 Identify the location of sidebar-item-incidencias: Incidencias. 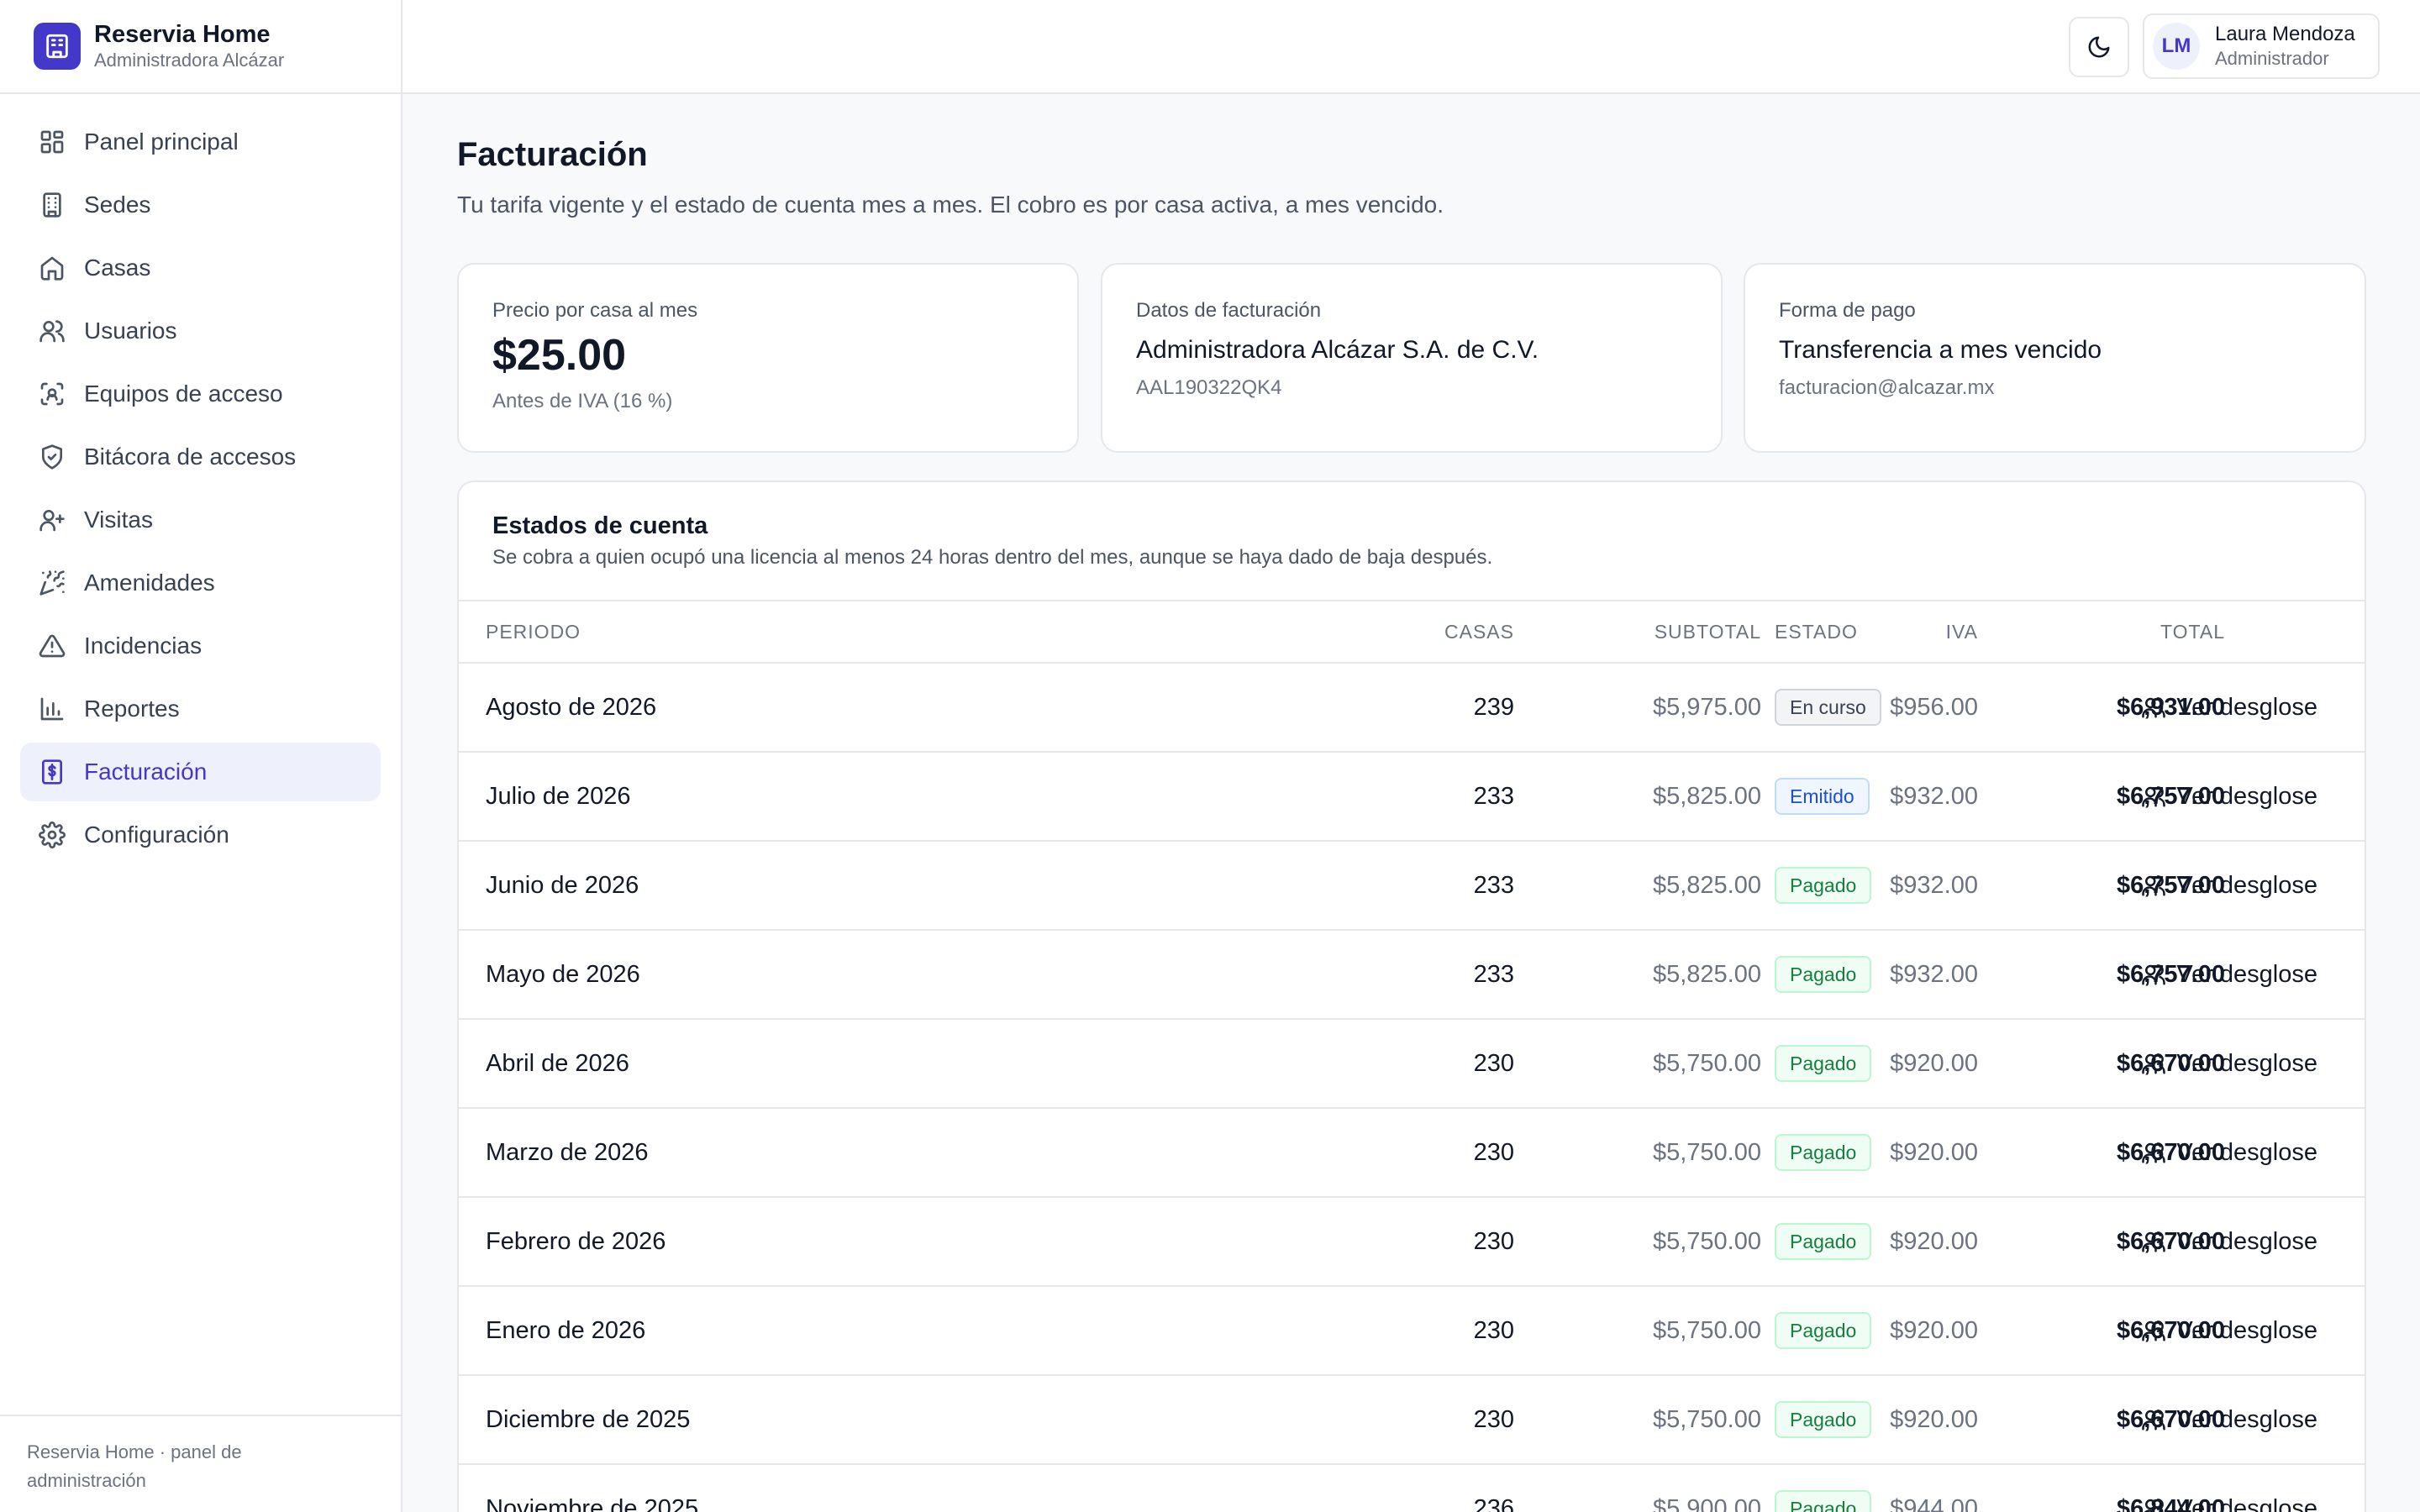
(200, 646).